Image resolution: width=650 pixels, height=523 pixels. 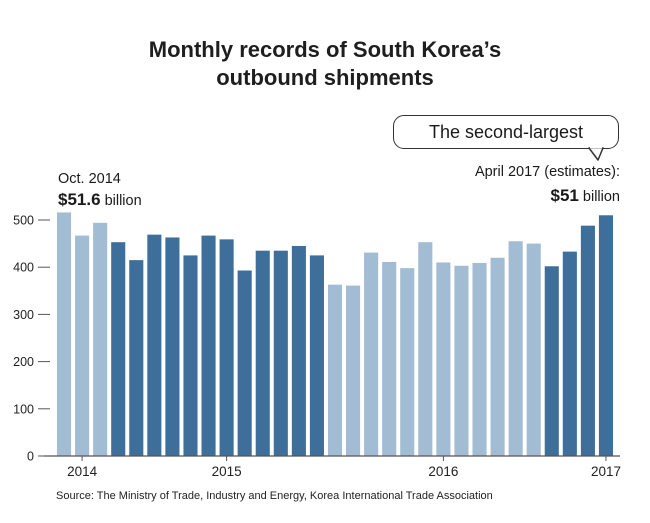 What do you see at coordinates (123, 201) in the screenshot?
I see `annotation-oct-2014-unit: billion` at bounding box center [123, 201].